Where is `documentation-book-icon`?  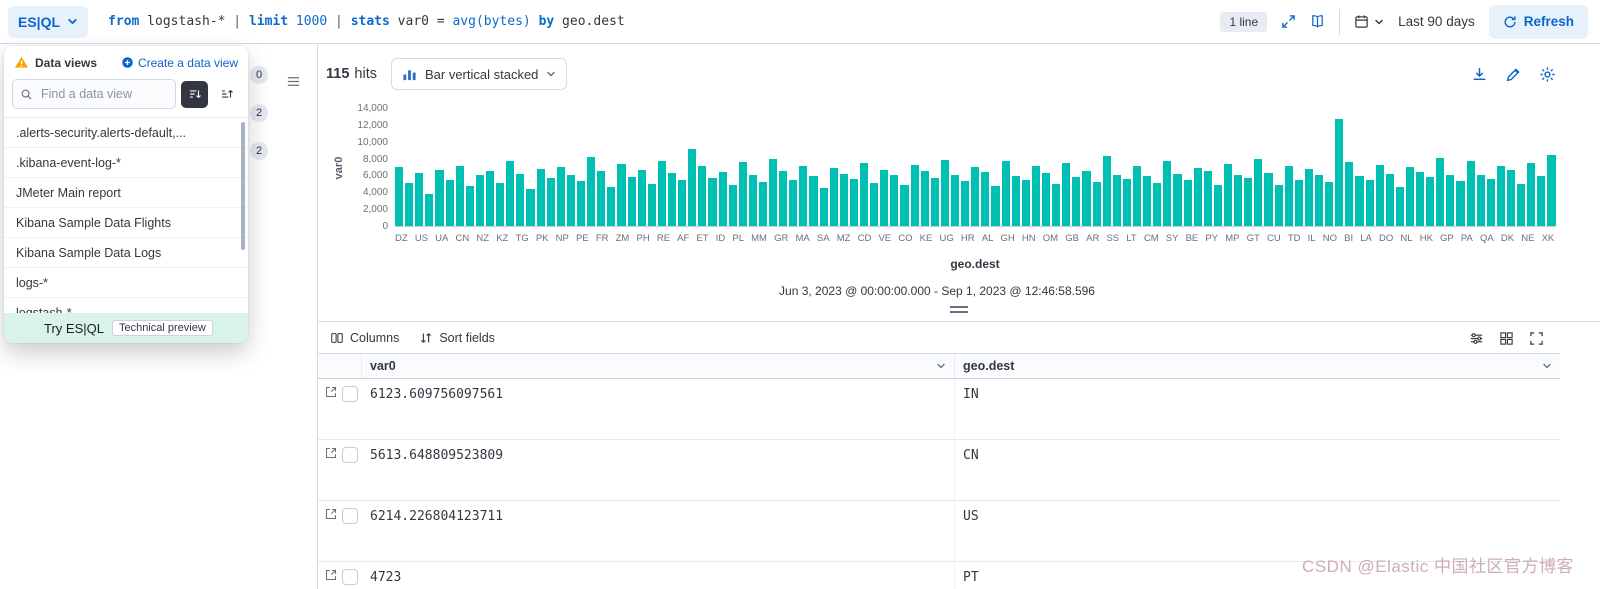
documentation-book-icon is located at coordinates (1317, 21).